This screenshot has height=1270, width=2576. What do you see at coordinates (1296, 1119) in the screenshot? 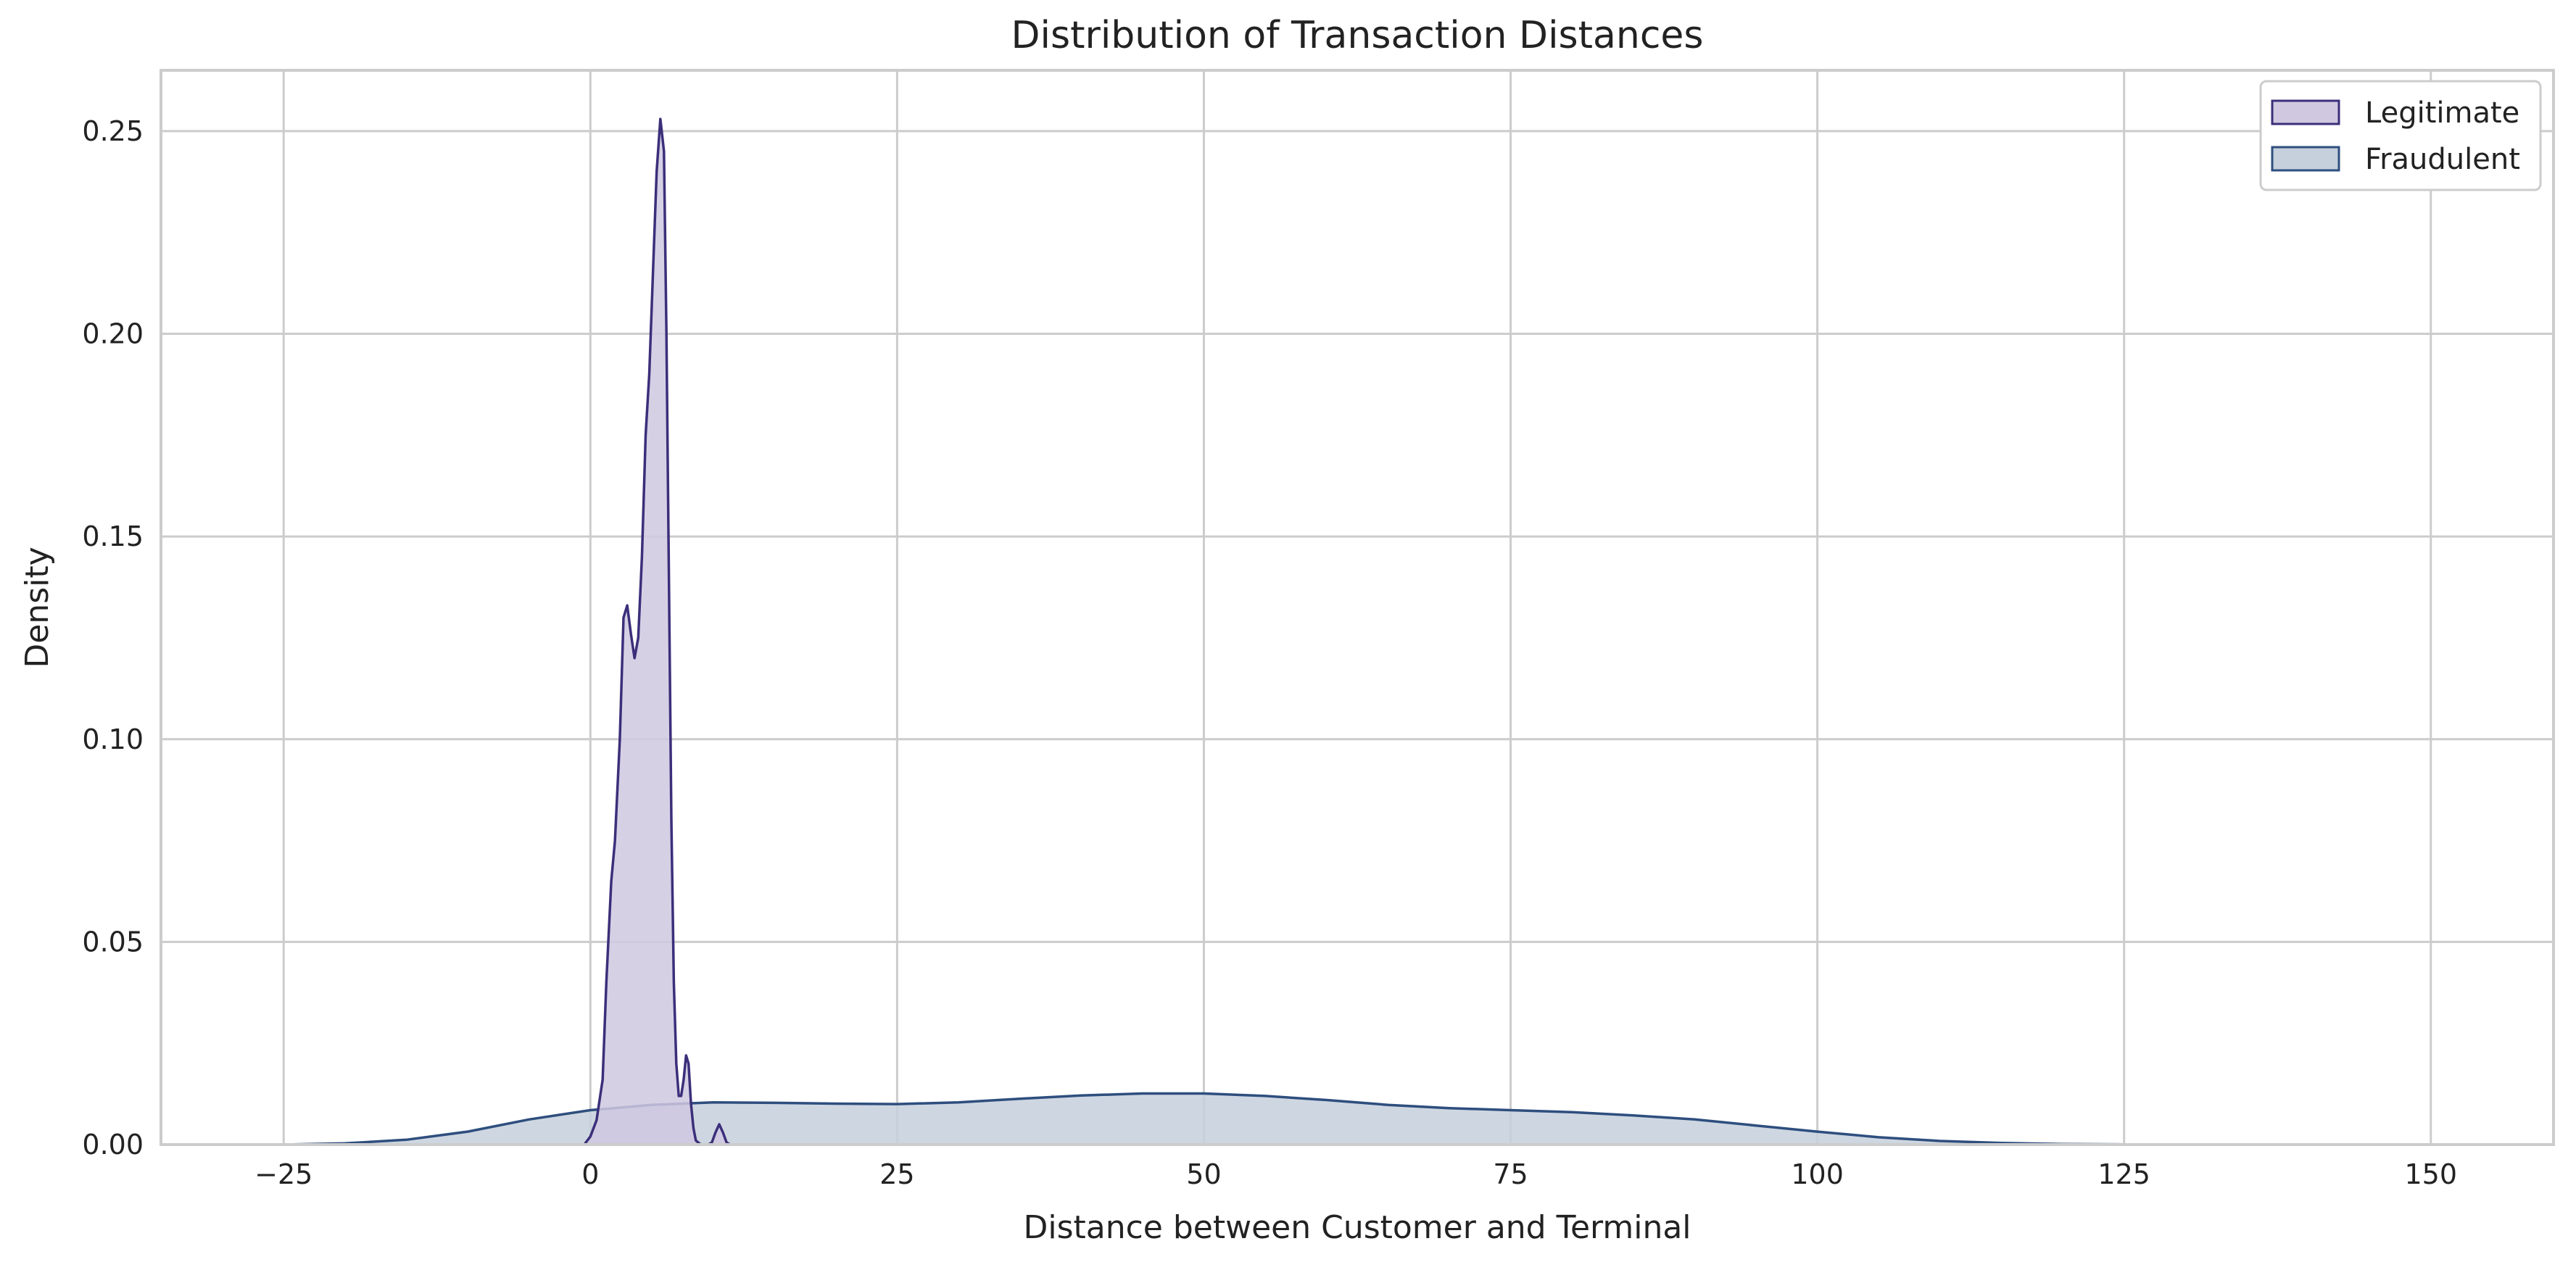
I see `series-area-fraudulent` at bounding box center [1296, 1119].